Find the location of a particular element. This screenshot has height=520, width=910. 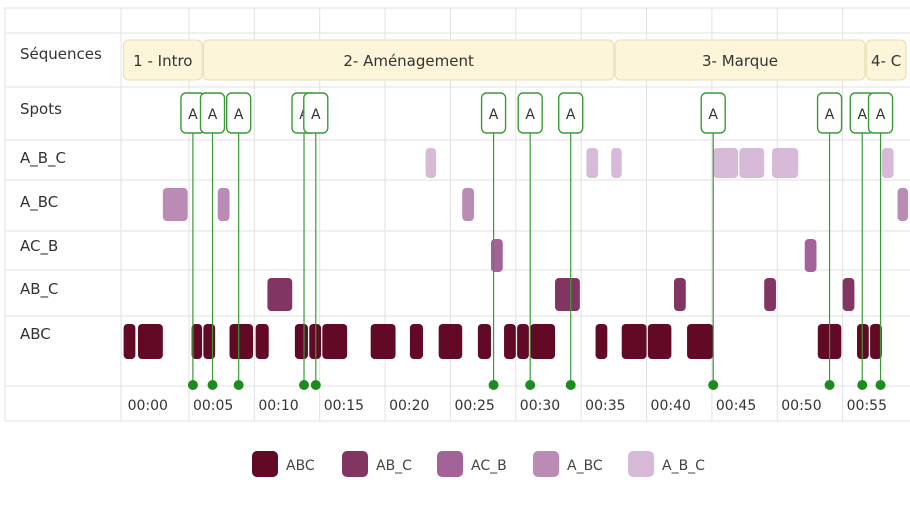

legend-label-a-bc: A_BC is located at coordinates (585, 466).